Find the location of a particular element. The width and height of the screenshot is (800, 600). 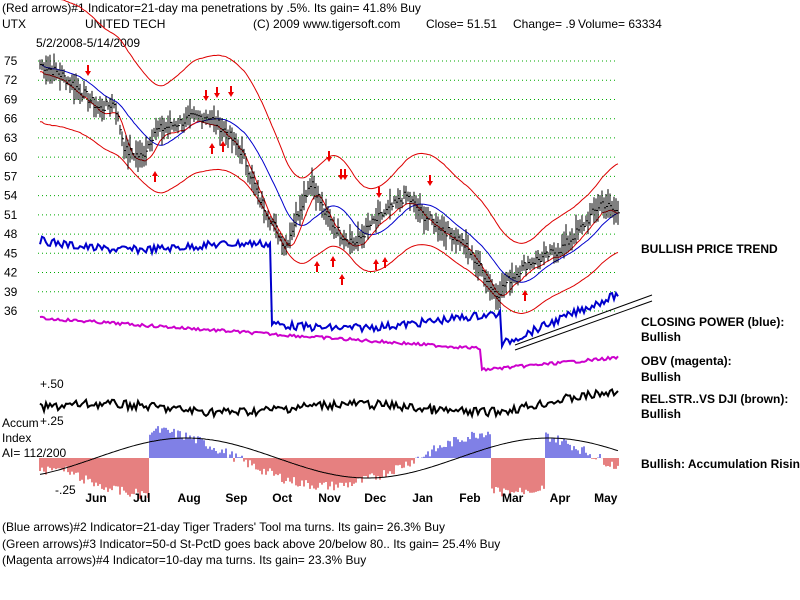

date-range: 5/2/2008-5/14/2009 is located at coordinates (88, 43).